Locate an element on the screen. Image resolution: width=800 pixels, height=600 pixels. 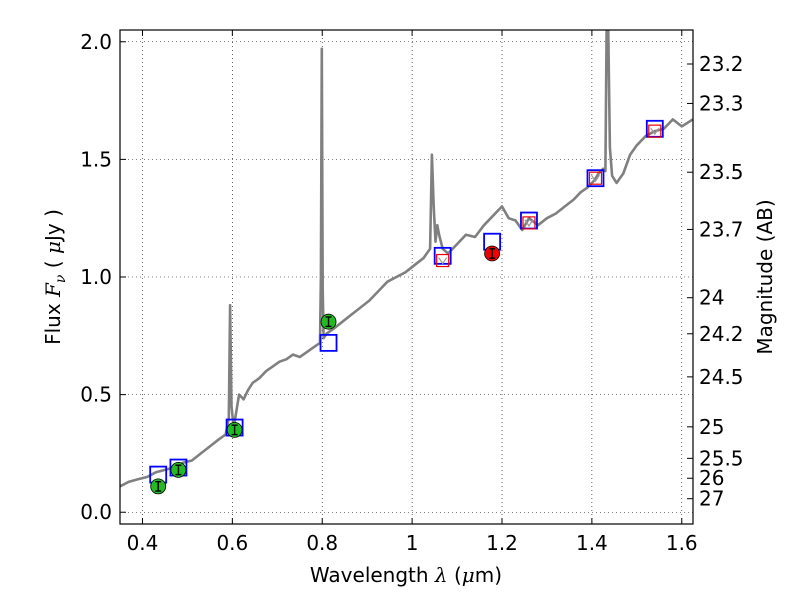
x-tick-label: 0.4 is located at coordinates (143, 543).